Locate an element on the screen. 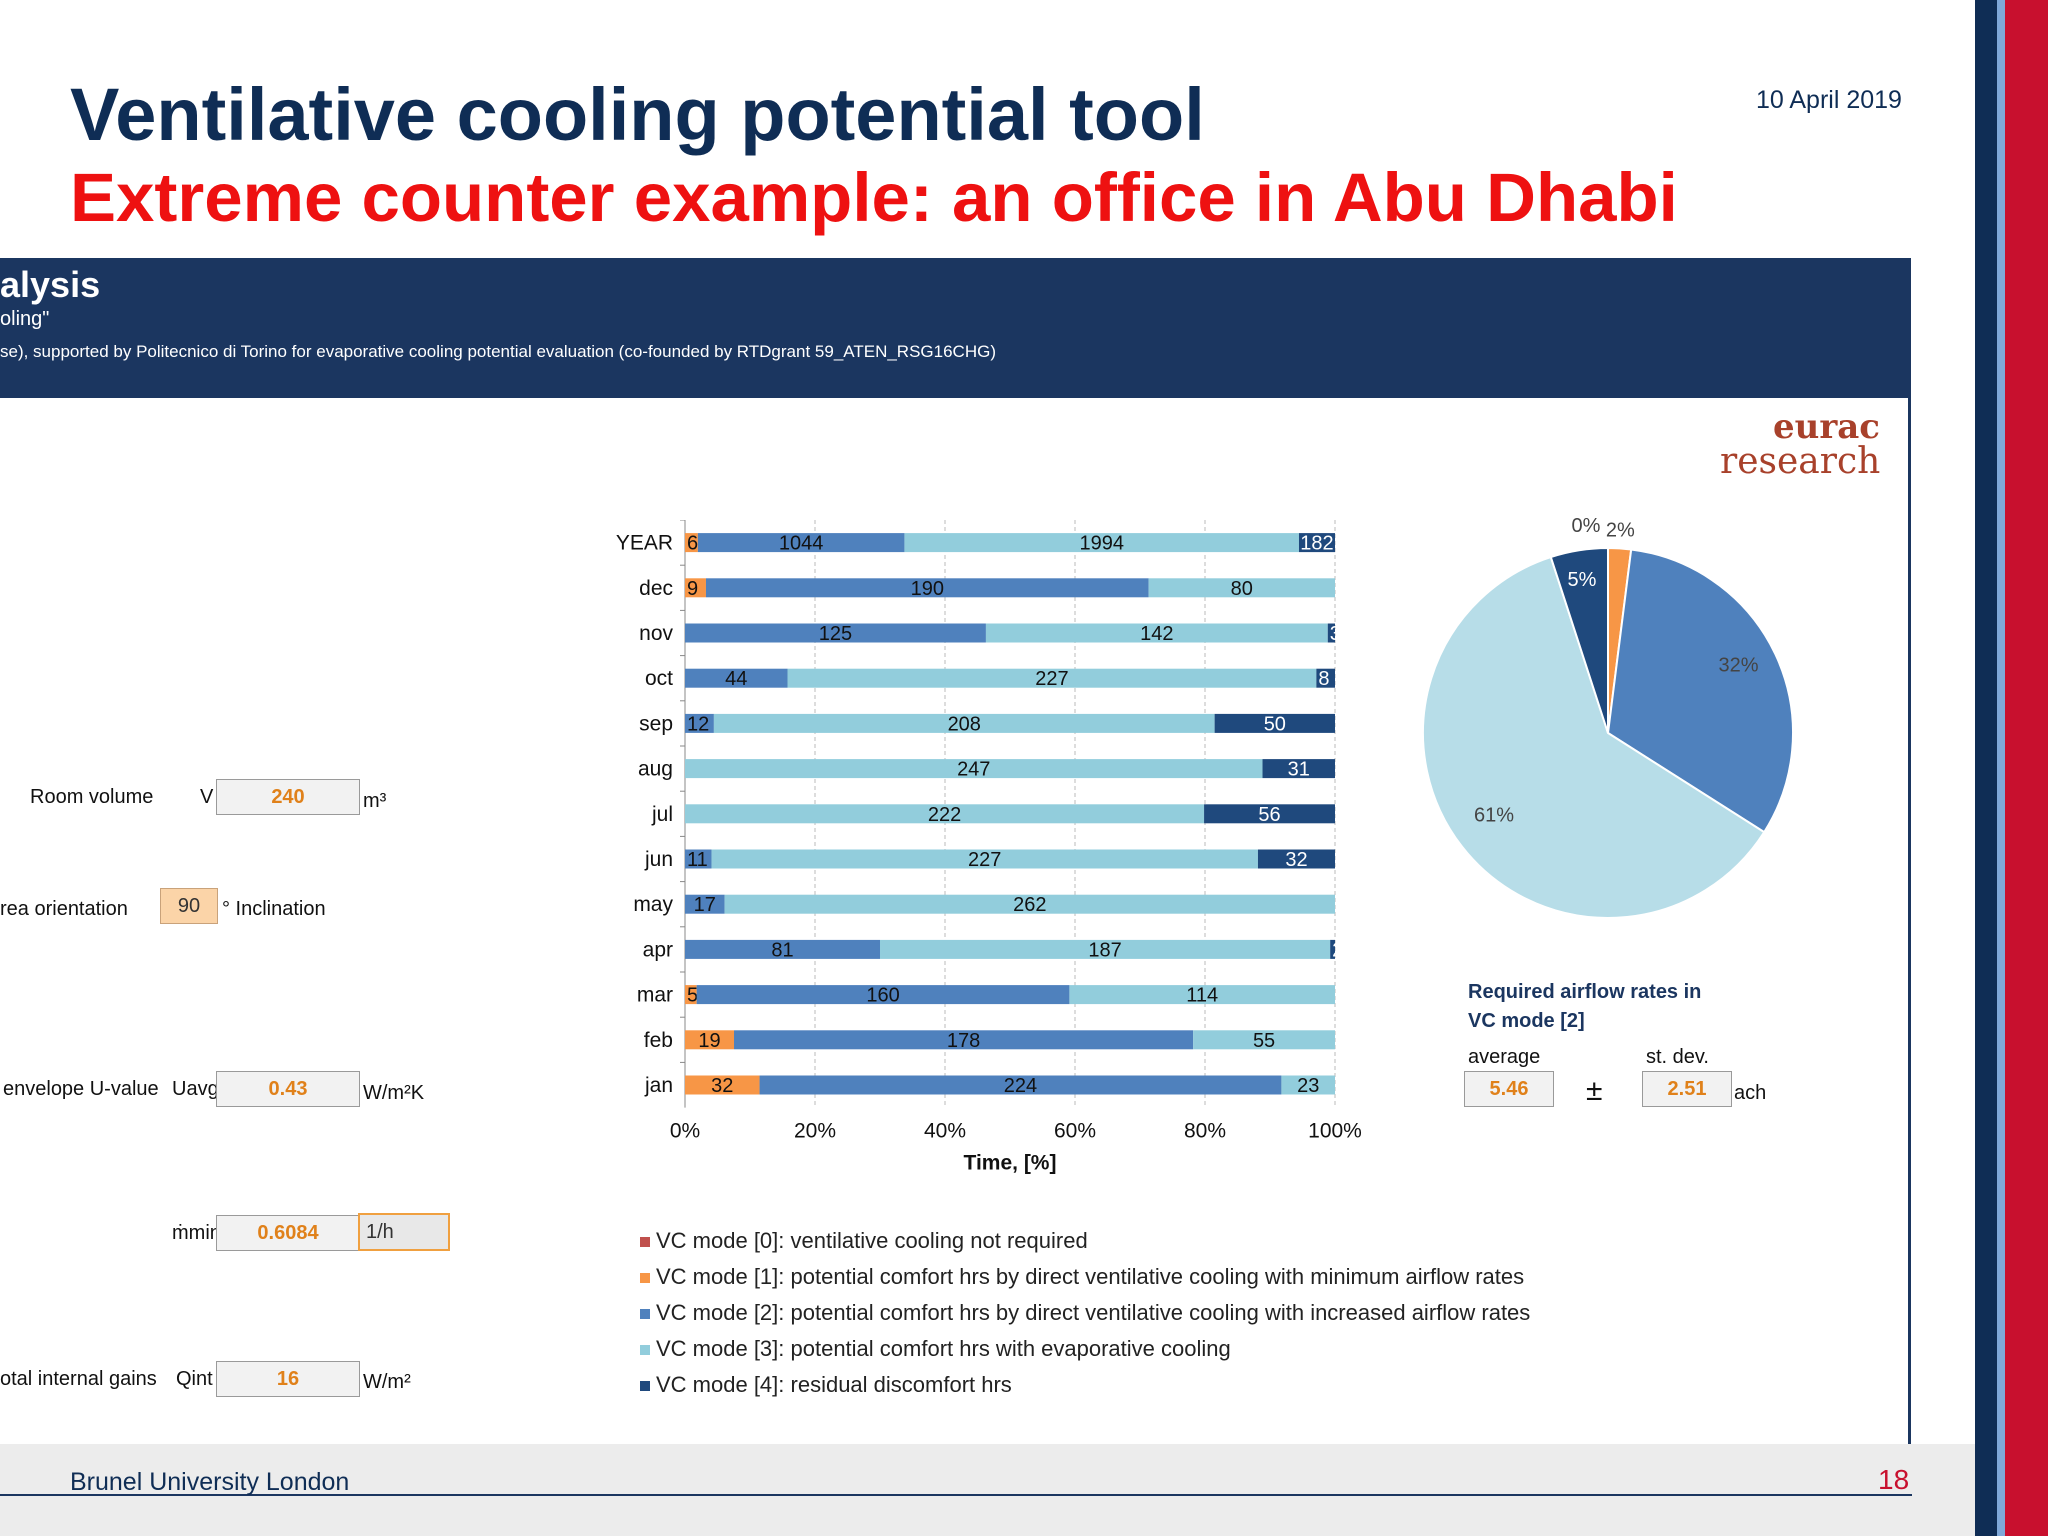  data-label: 1044 is located at coordinates (801, 544).